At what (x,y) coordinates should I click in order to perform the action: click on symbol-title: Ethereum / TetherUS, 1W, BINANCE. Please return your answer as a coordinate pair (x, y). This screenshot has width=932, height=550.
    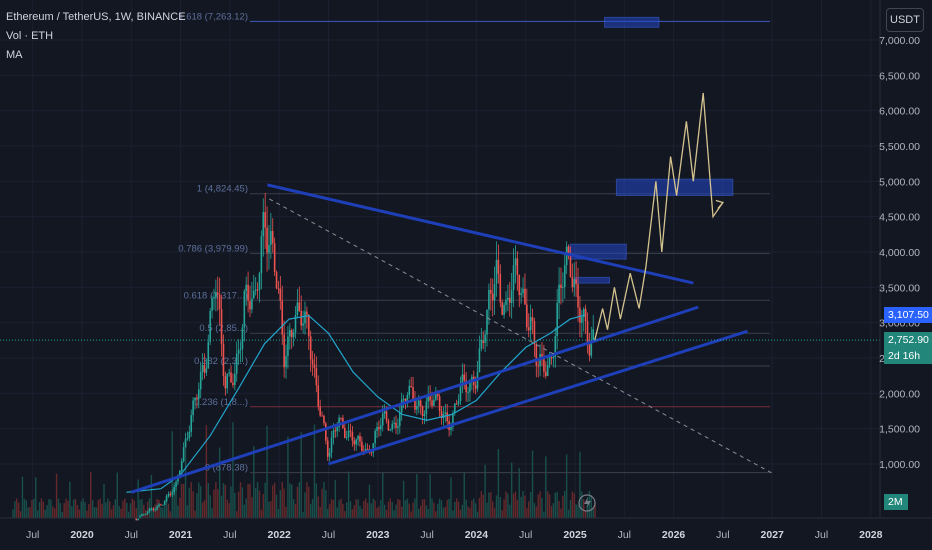
    Looking at the image, I should click on (96, 17).